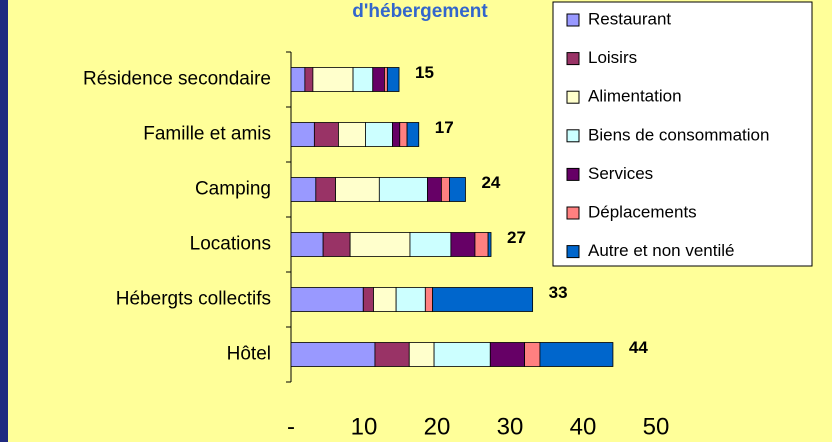 This screenshot has width=832, height=442. I want to click on legend-label: Autre et non ventilé, so click(661, 250).